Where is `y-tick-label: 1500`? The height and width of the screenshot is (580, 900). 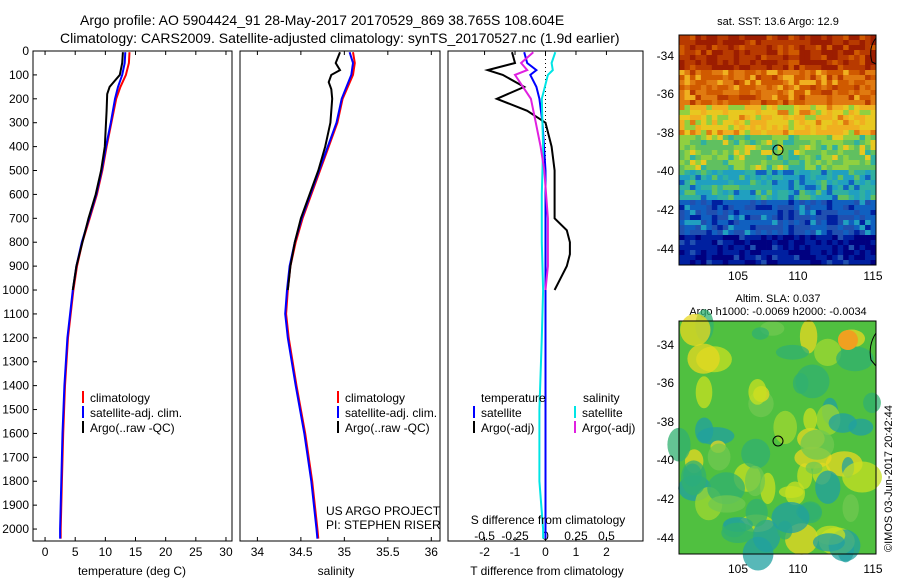
y-tick-label: 1500 is located at coordinates (15, 410).